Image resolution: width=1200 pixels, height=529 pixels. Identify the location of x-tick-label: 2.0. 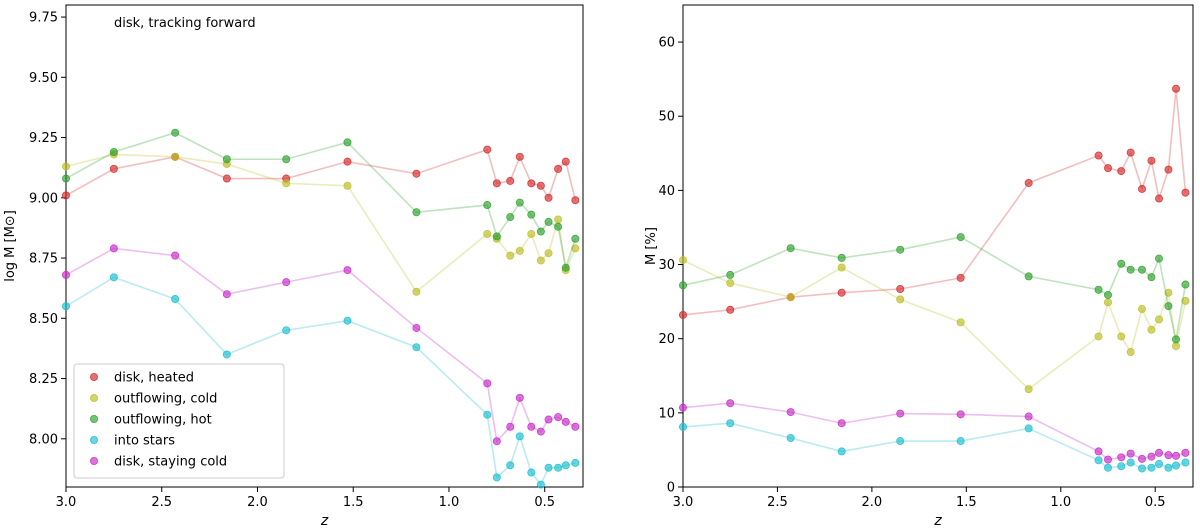
(872, 502).